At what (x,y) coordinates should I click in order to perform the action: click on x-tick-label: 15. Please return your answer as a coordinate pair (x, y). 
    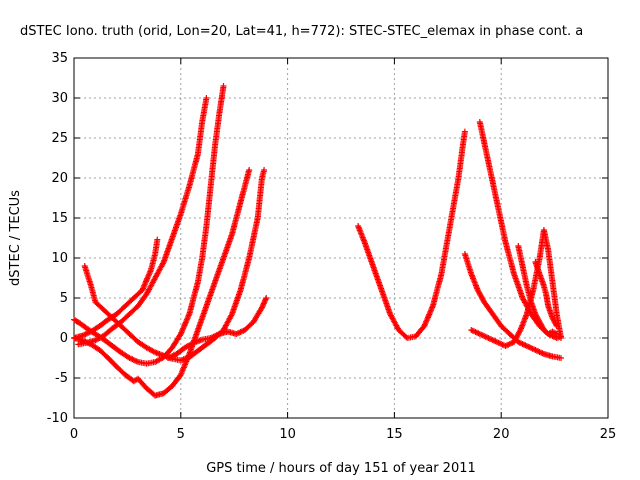
    Looking at the image, I should click on (394, 434).